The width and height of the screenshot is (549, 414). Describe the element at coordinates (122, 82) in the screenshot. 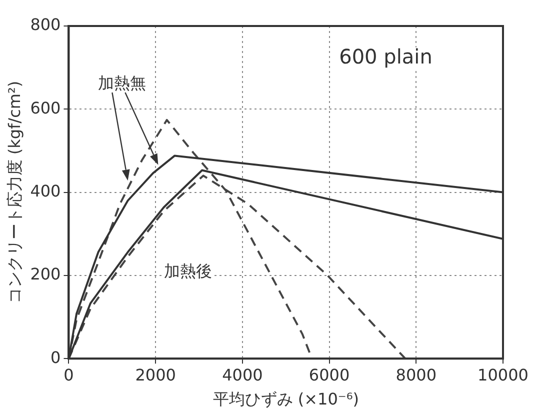

I see `annotation: 加熱無` at that location.